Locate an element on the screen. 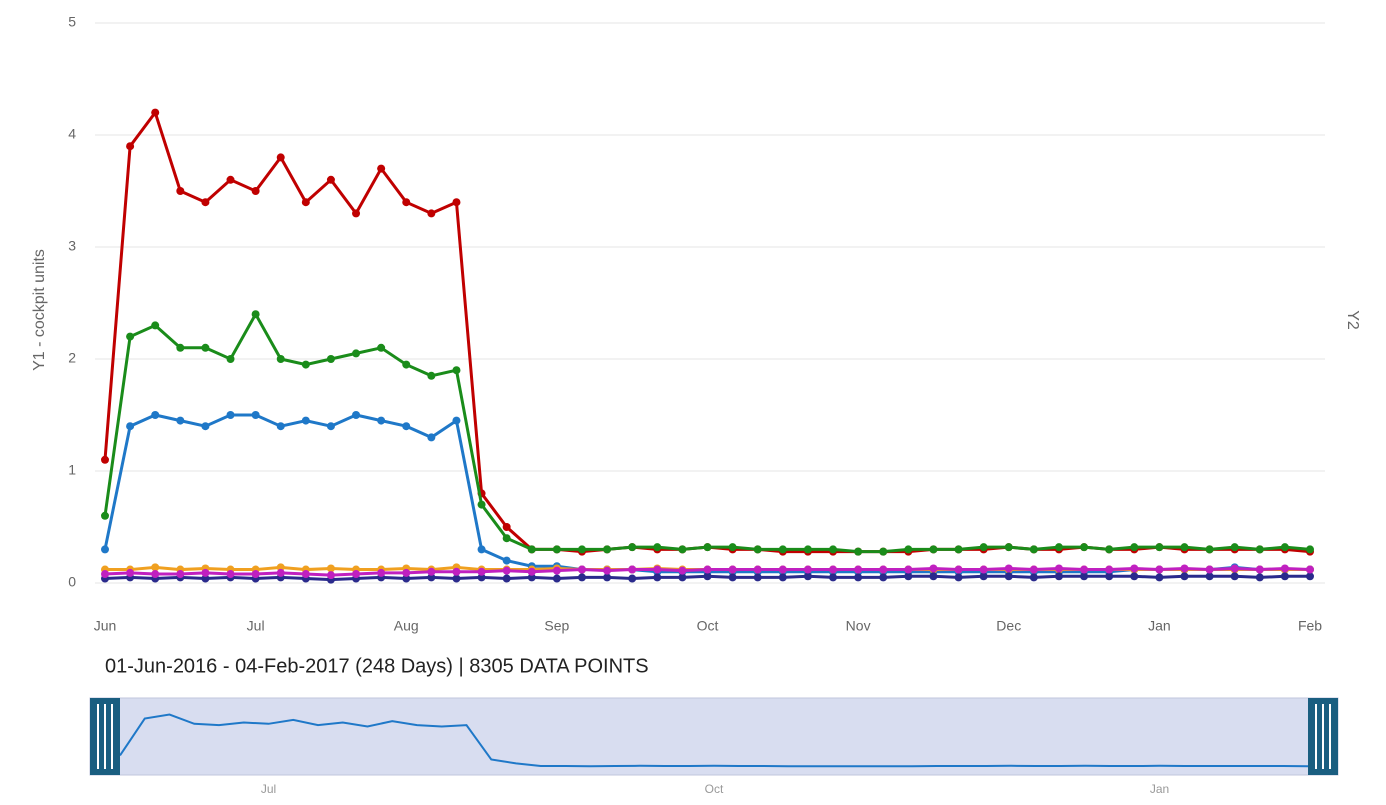  x-tick-label: Jun is located at coordinates (105, 626).